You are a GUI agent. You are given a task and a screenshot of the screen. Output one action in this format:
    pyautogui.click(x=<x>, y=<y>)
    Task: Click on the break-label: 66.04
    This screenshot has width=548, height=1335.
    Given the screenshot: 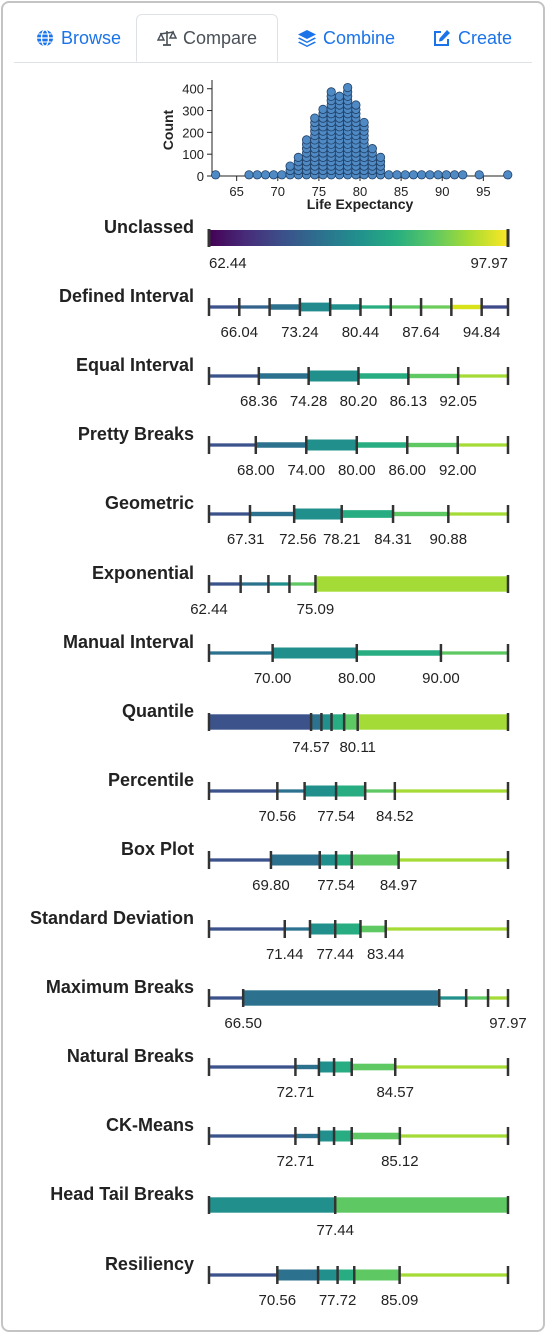 What is the action you would take?
    pyautogui.click(x=240, y=332)
    